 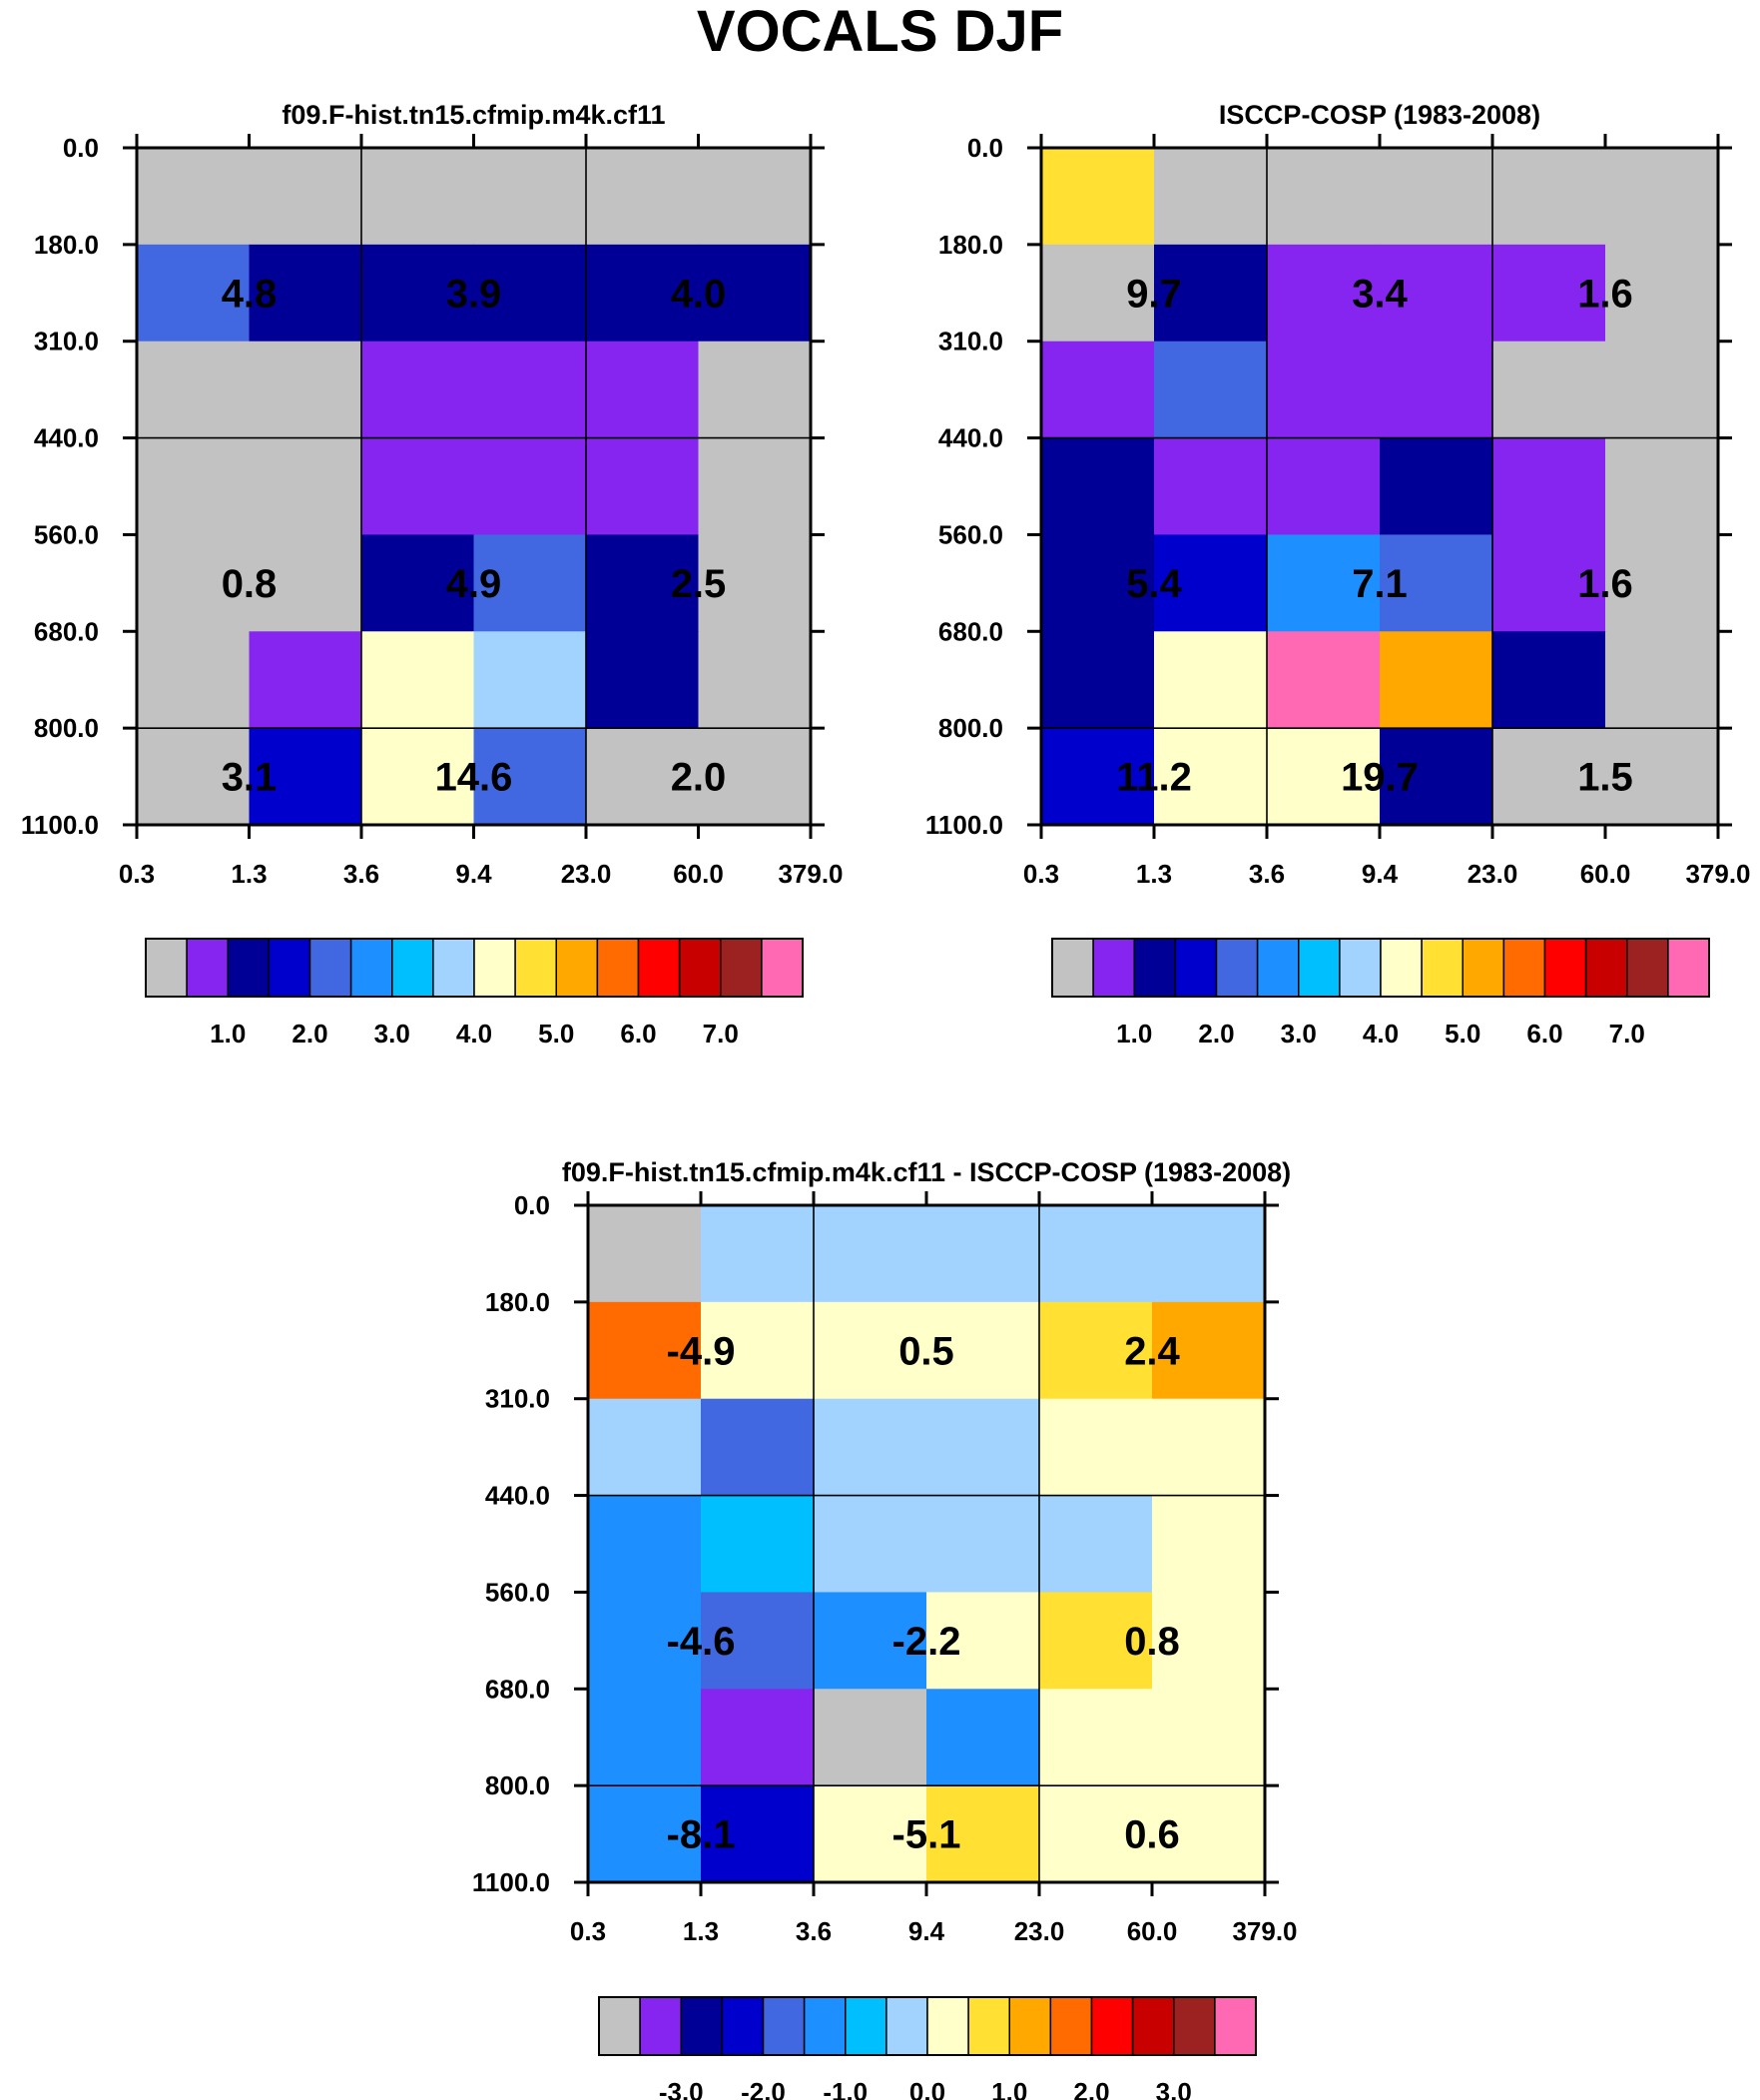 I want to click on y-tick-label: 180.0, so click(x=517, y=1302).